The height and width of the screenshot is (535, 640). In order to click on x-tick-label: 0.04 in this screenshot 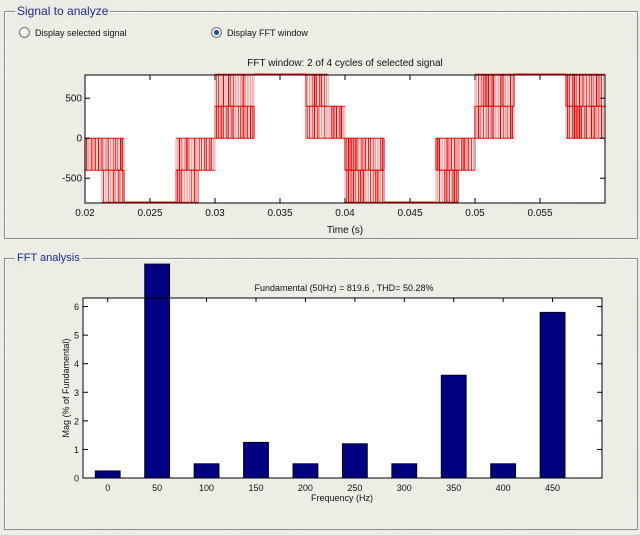, I will do `click(345, 213)`.